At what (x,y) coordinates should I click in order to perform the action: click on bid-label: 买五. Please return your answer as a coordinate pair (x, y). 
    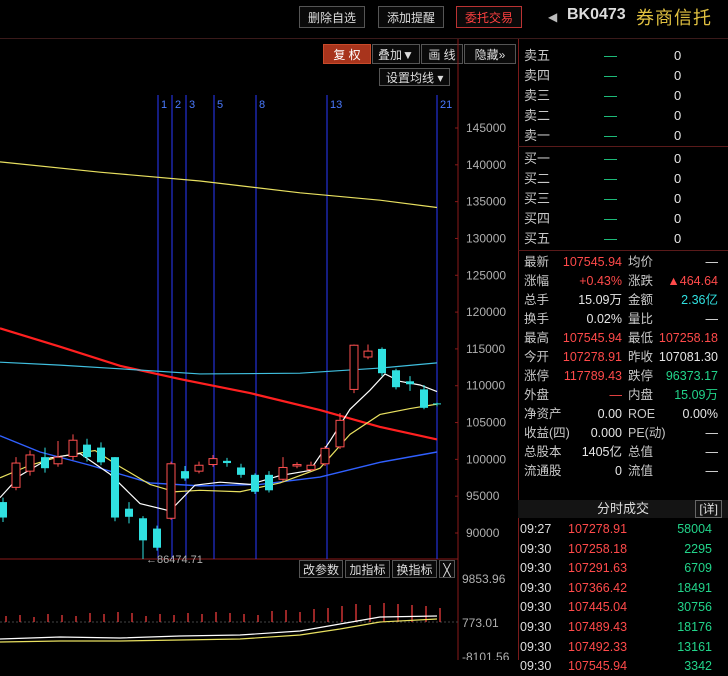
    Looking at the image, I should click on (537, 238).